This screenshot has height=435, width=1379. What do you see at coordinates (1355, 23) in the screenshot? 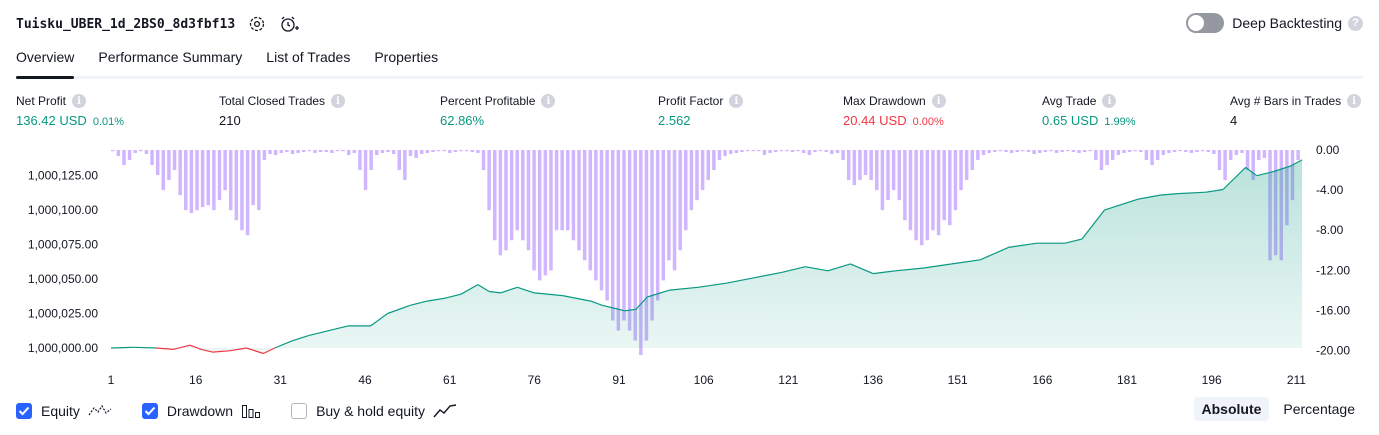
I see `question-icon: ?` at bounding box center [1355, 23].